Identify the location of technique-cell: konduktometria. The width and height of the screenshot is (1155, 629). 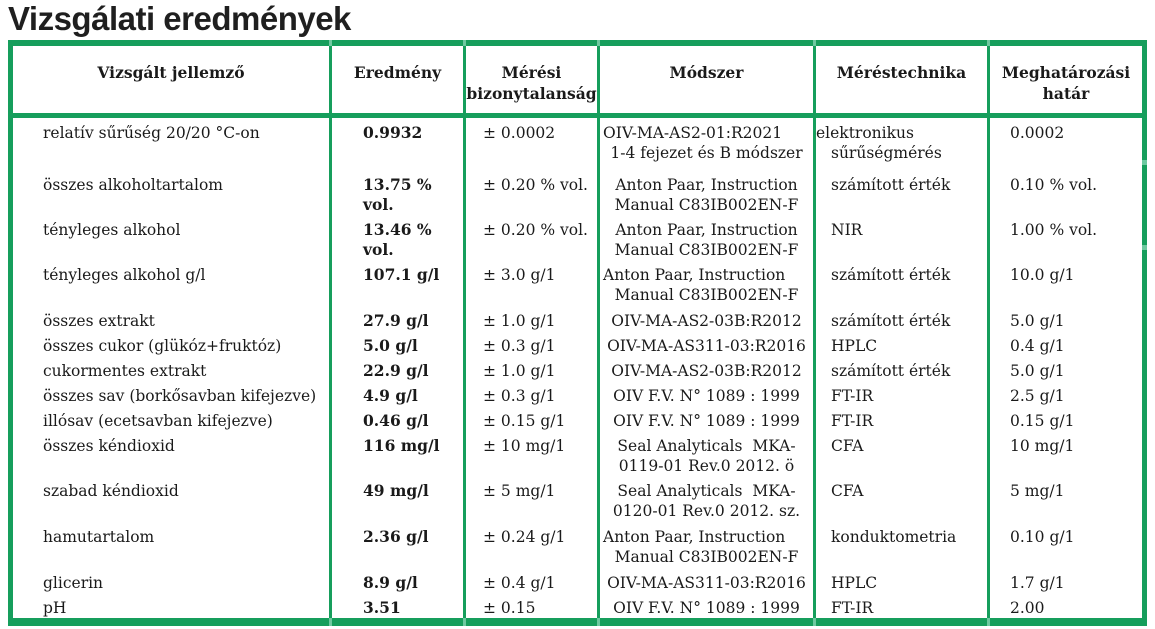
(900, 545).